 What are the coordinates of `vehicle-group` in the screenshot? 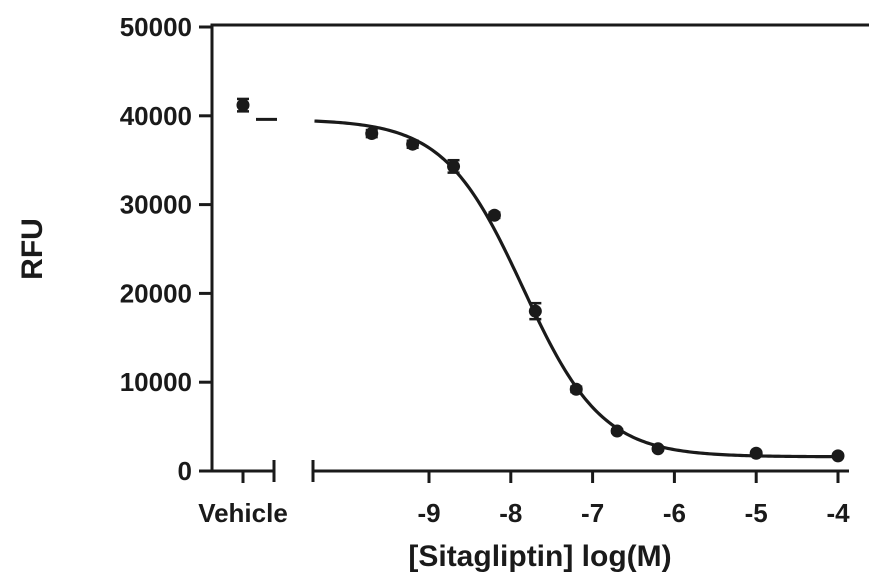 It's located at (256, 109).